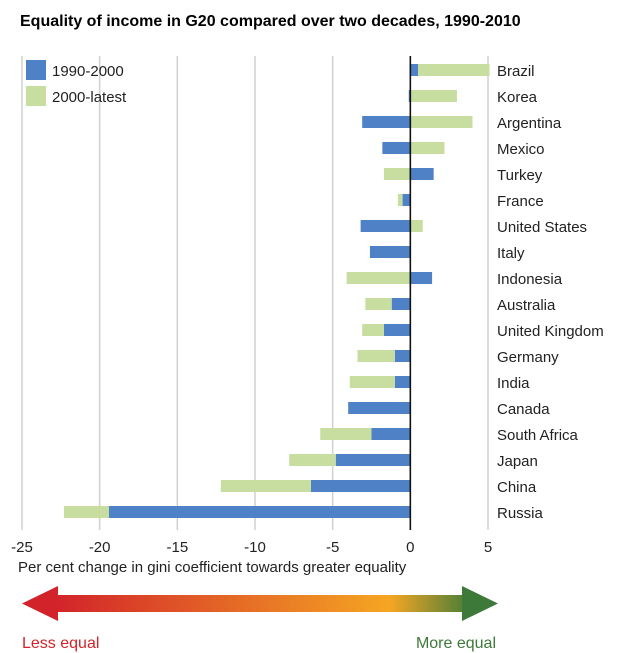 The height and width of the screenshot is (653, 635). What do you see at coordinates (397, 330) in the screenshot?
I see `bar-united-kingdom-1990-2000` at bounding box center [397, 330].